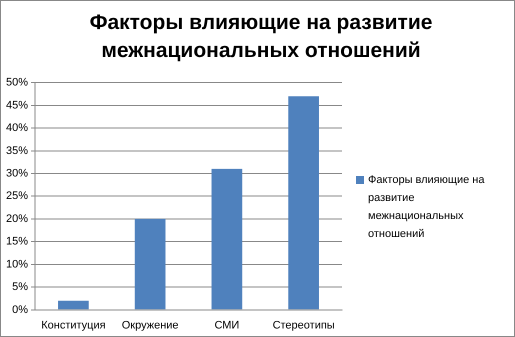 Image resolution: width=515 pixels, height=337 pixels. Describe the element at coordinates (303, 325) in the screenshot. I see `x-tick-label: Стереотипы` at that location.